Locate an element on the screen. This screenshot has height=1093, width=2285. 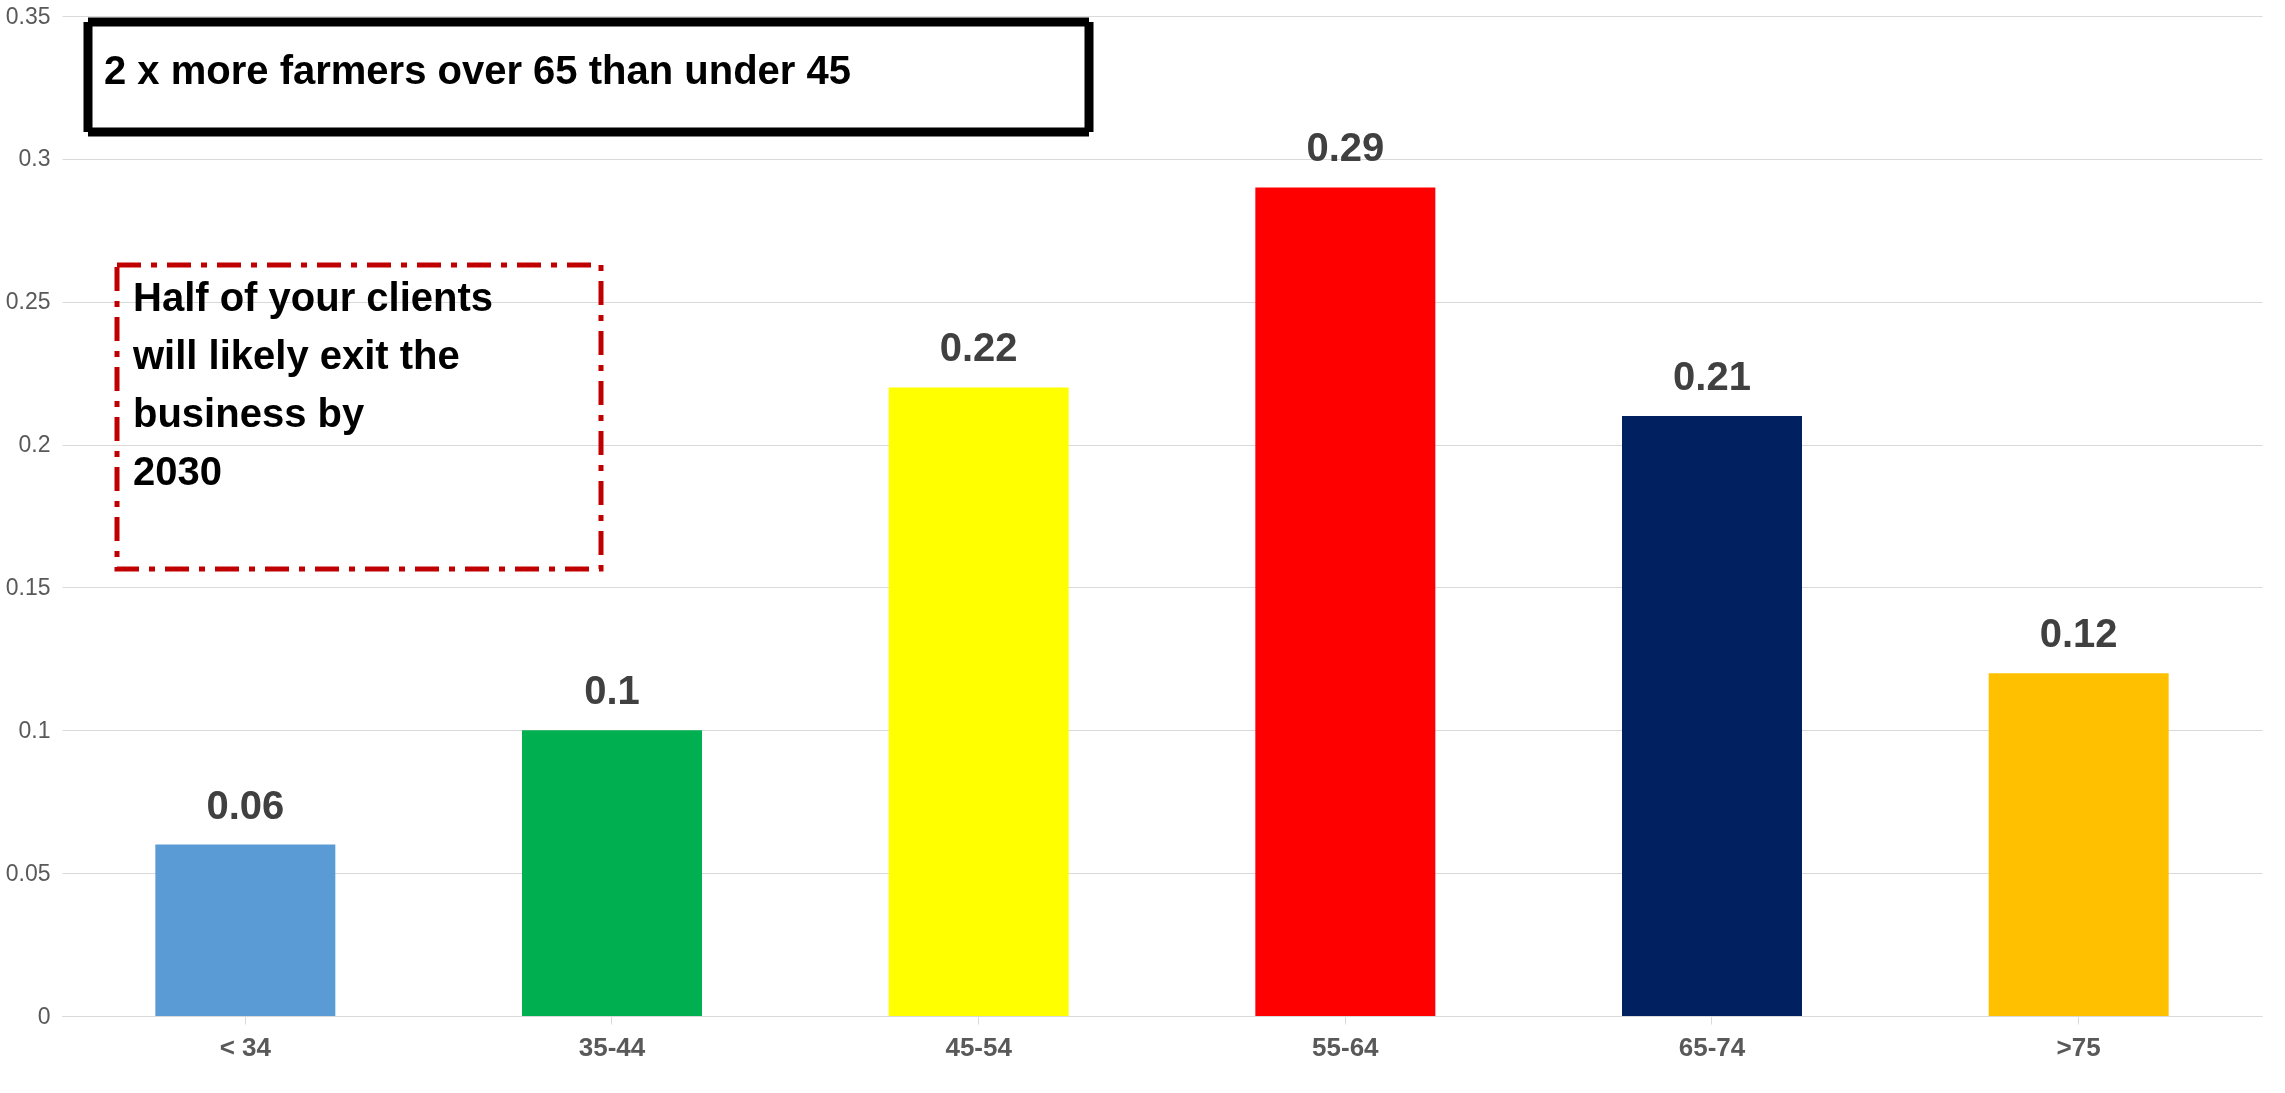
y-tick-label: 0.3 is located at coordinates (34, 158).